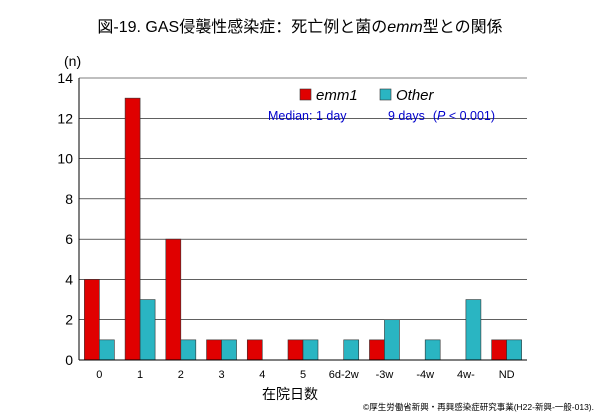 The width and height of the screenshot is (600, 415). Describe the element at coordinates (507, 375) in the screenshot. I see `x-tick-label: ND` at that location.